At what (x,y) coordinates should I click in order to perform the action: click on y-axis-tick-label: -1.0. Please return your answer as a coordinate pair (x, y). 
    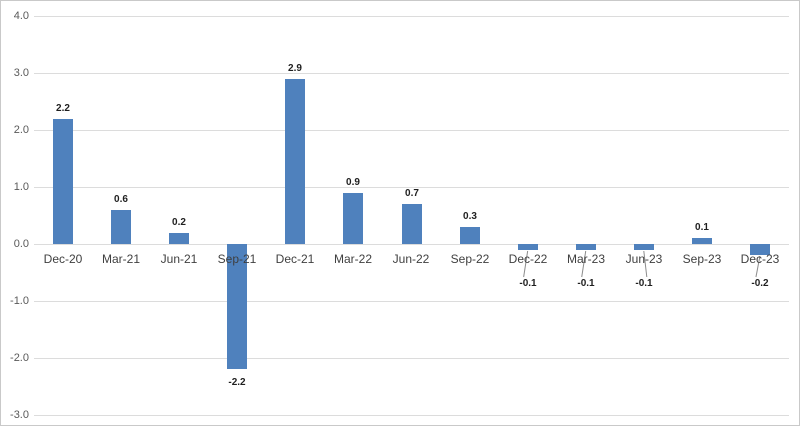
    Looking at the image, I should click on (19, 301).